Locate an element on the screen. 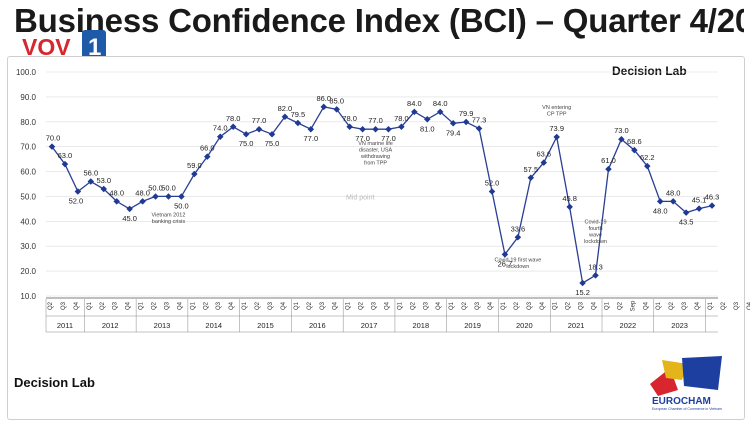 The width and height of the screenshot is (750, 422). annotation-line: from TPP is located at coordinates (375, 164).